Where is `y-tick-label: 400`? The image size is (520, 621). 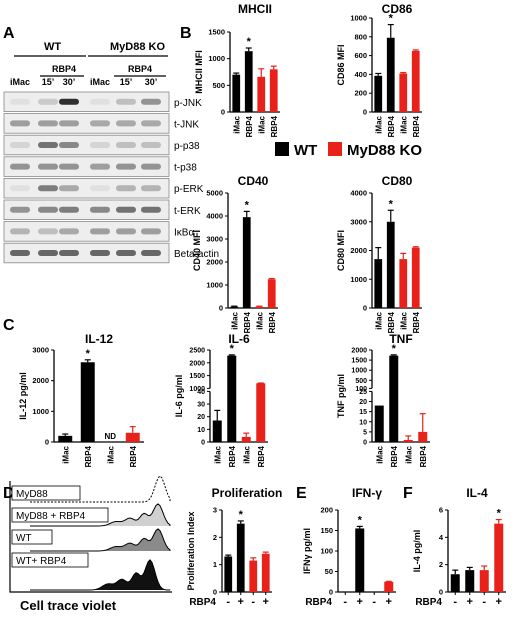
y-tick-label: 400 is located at coordinates (360, 74).